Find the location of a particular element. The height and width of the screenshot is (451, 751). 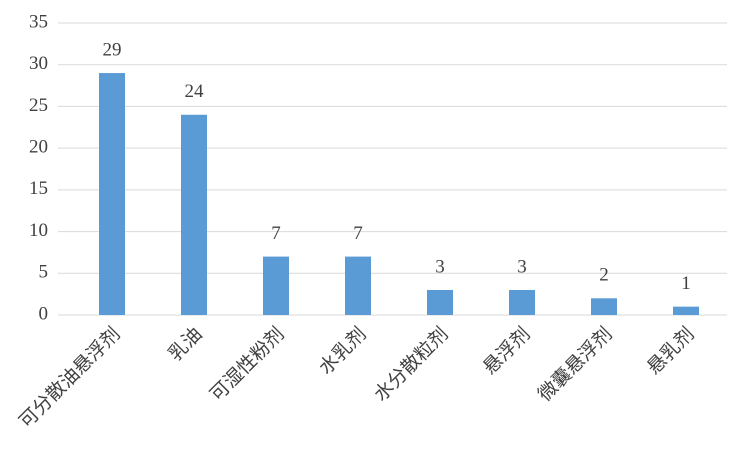

data-label: 2 is located at coordinates (604, 275).